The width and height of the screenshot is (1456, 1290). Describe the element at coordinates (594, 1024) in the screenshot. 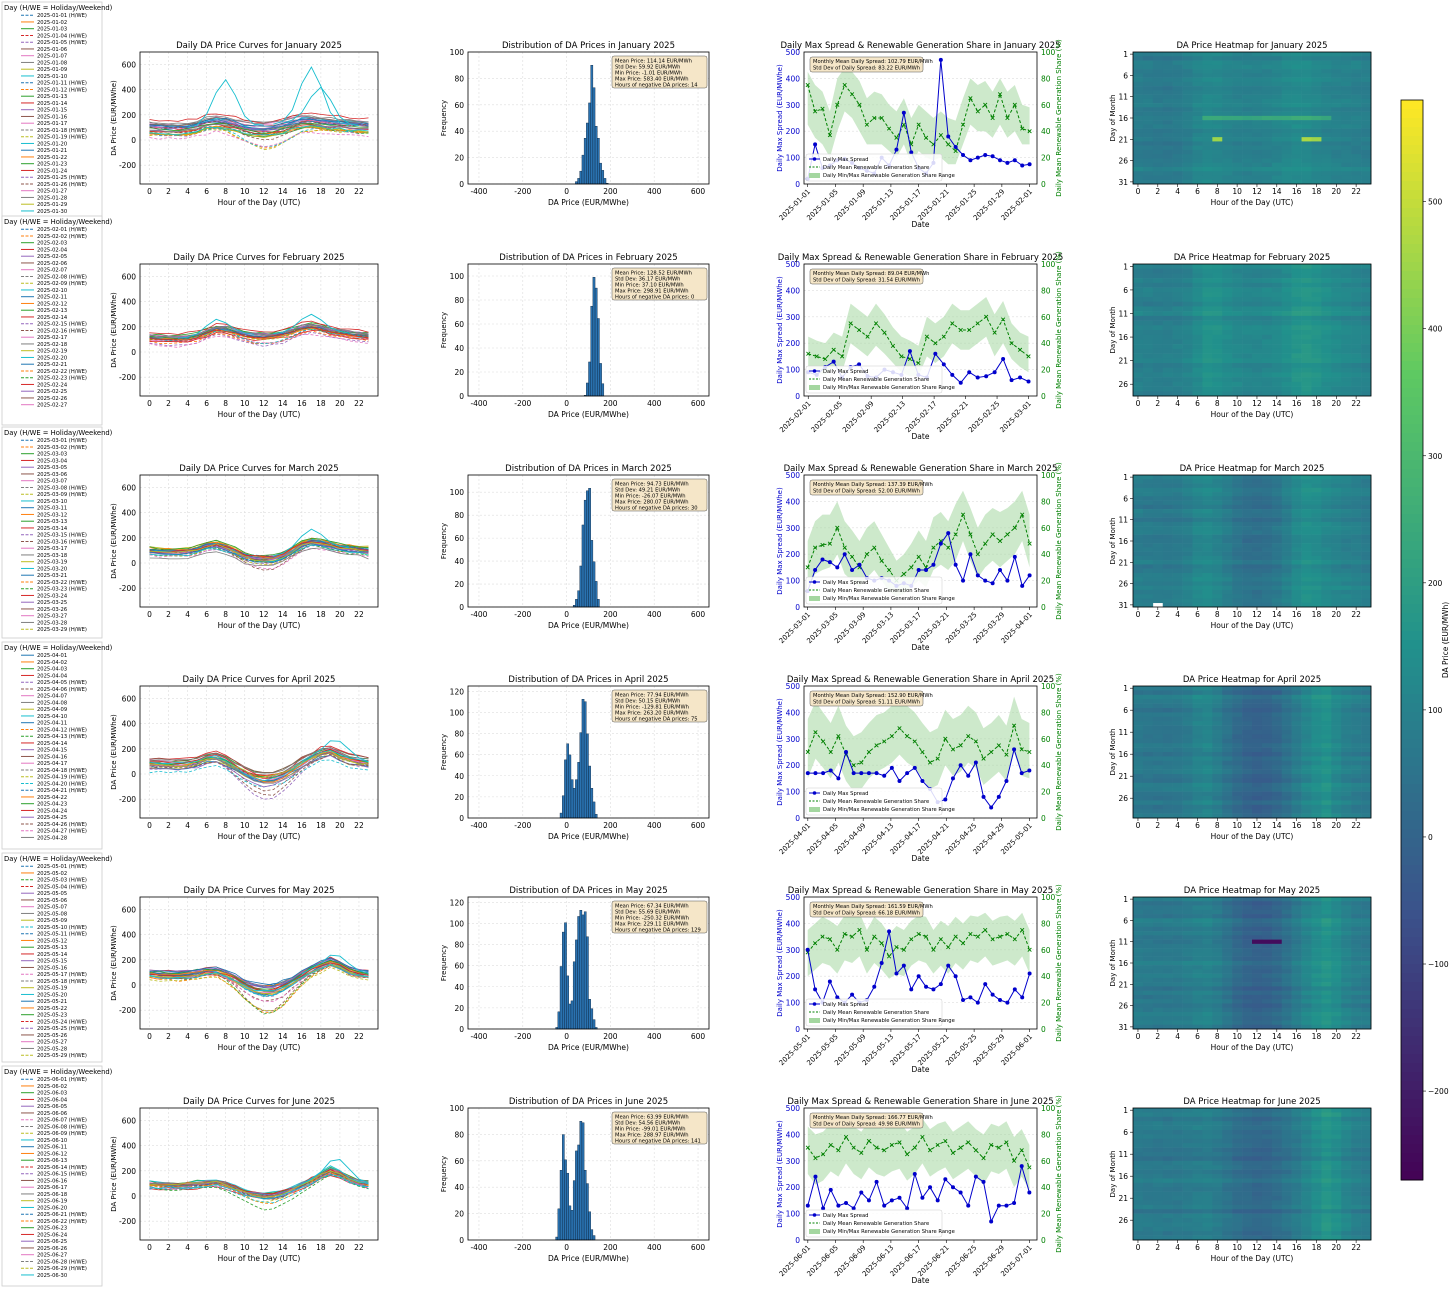

I see `histogram-bar` at that location.